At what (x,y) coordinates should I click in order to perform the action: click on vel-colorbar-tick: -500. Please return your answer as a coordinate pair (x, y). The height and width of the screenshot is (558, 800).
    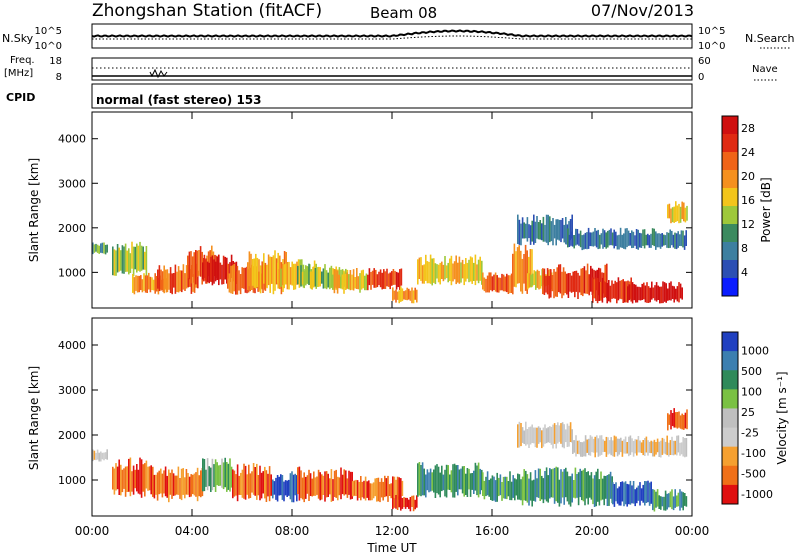
    Looking at the image, I should click on (753, 473).